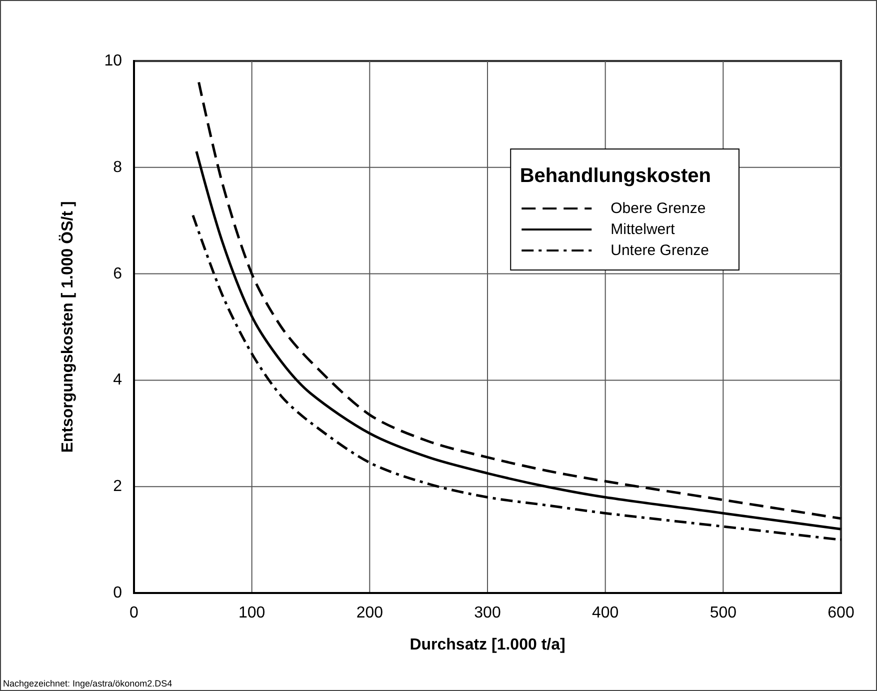 This screenshot has width=877, height=691. What do you see at coordinates (841, 613) in the screenshot?
I see `x-tick-label: 600` at bounding box center [841, 613].